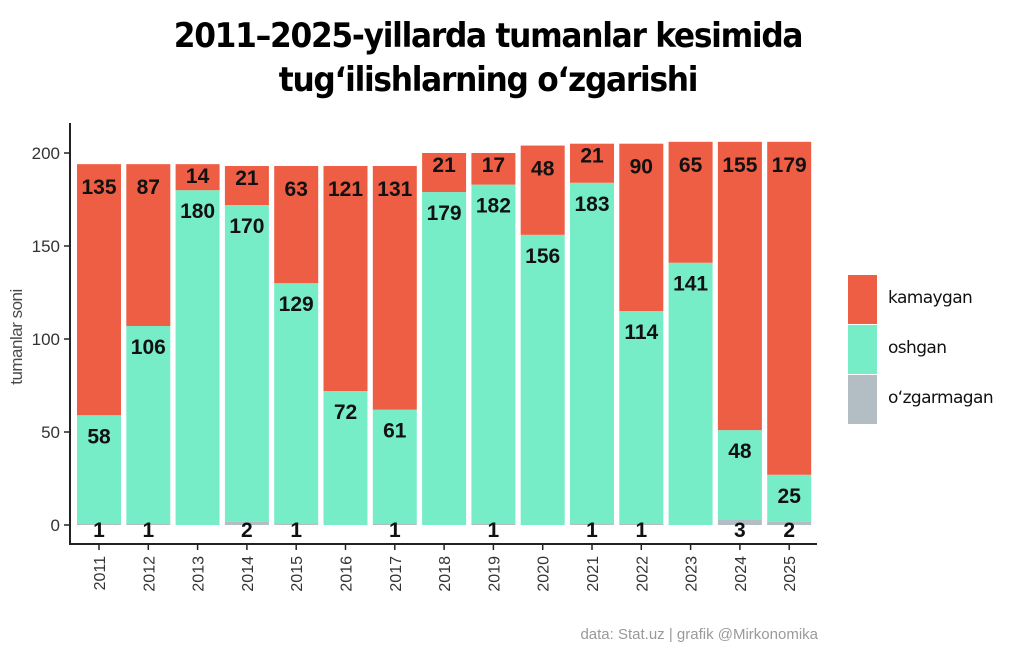 The width and height of the screenshot is (1024, 671). What do you see at coordinates (789, 165) in the screenshot?
I see `value-label-kamaygan-2025: 179` at bounding box center [789, 165].